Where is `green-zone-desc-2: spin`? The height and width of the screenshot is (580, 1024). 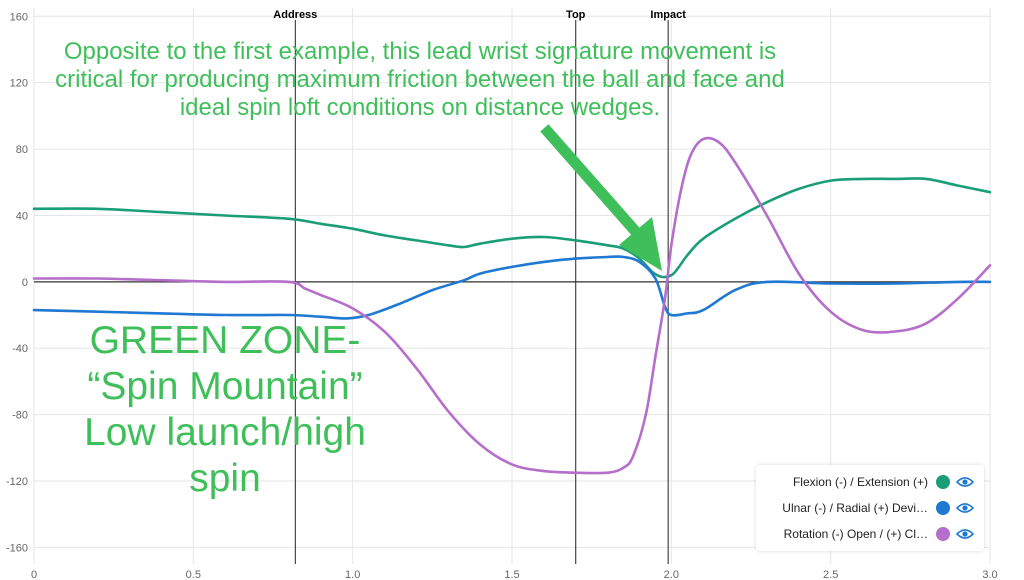 green-zone-desc-2: spin is located at coordinates (225, 478).